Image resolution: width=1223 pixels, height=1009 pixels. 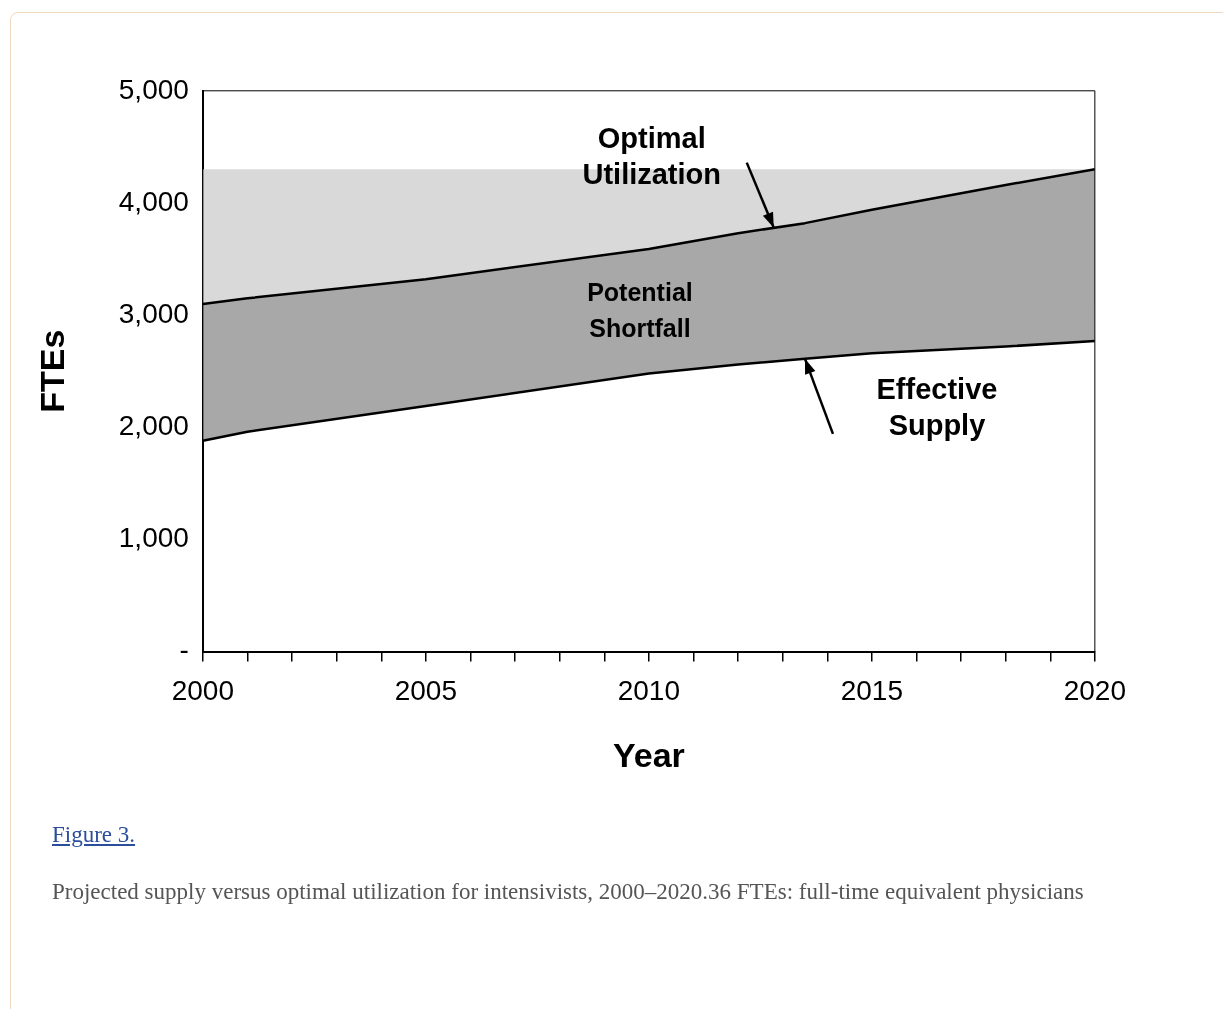 I want to click on annotation: Potential Shortfall, so click(x=640, y=310).